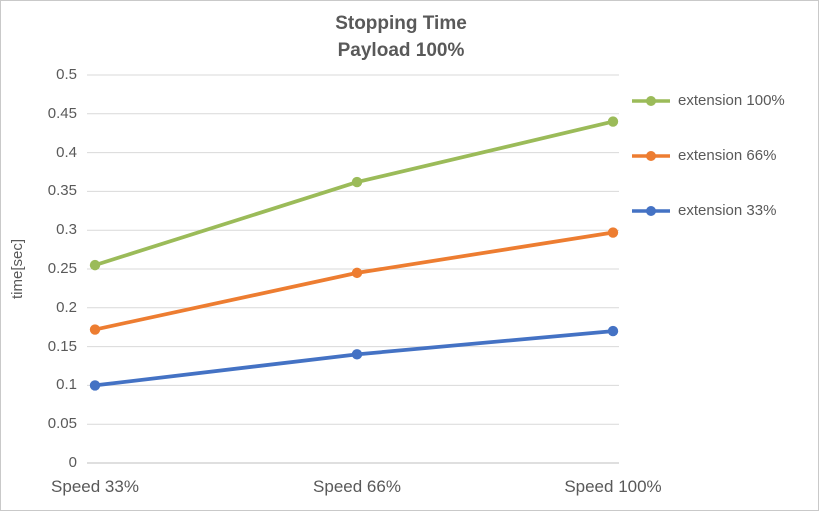  What do you see at coordinates (66, 385) in the screenshot?
I see `y-tick-label: 0.1` at bounding box center [66, 385].